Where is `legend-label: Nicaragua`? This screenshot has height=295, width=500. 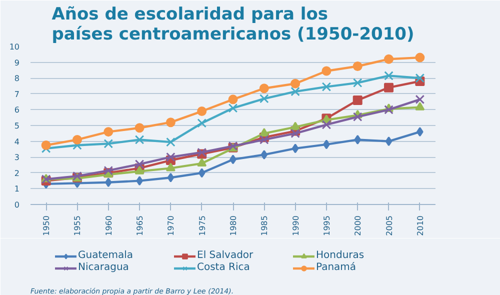
legend-label: Nicaragua is located at coordinates (104, 268).